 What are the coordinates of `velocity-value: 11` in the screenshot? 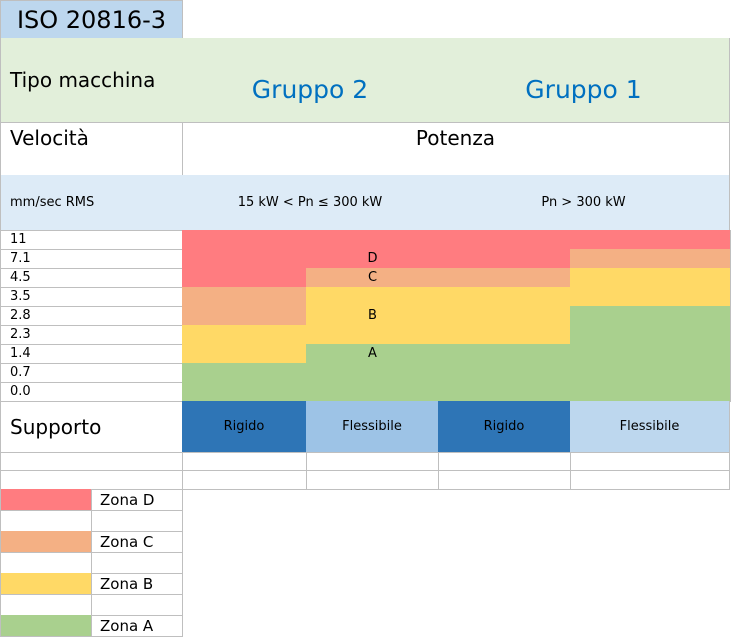 It's located at (91, 240).